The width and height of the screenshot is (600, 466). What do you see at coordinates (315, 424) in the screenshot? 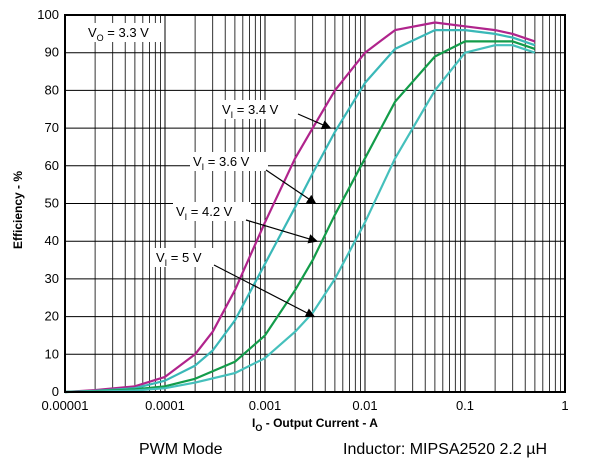
I see `x-axis-title: IO - Output Current - A` at bounding box center [315, 424].